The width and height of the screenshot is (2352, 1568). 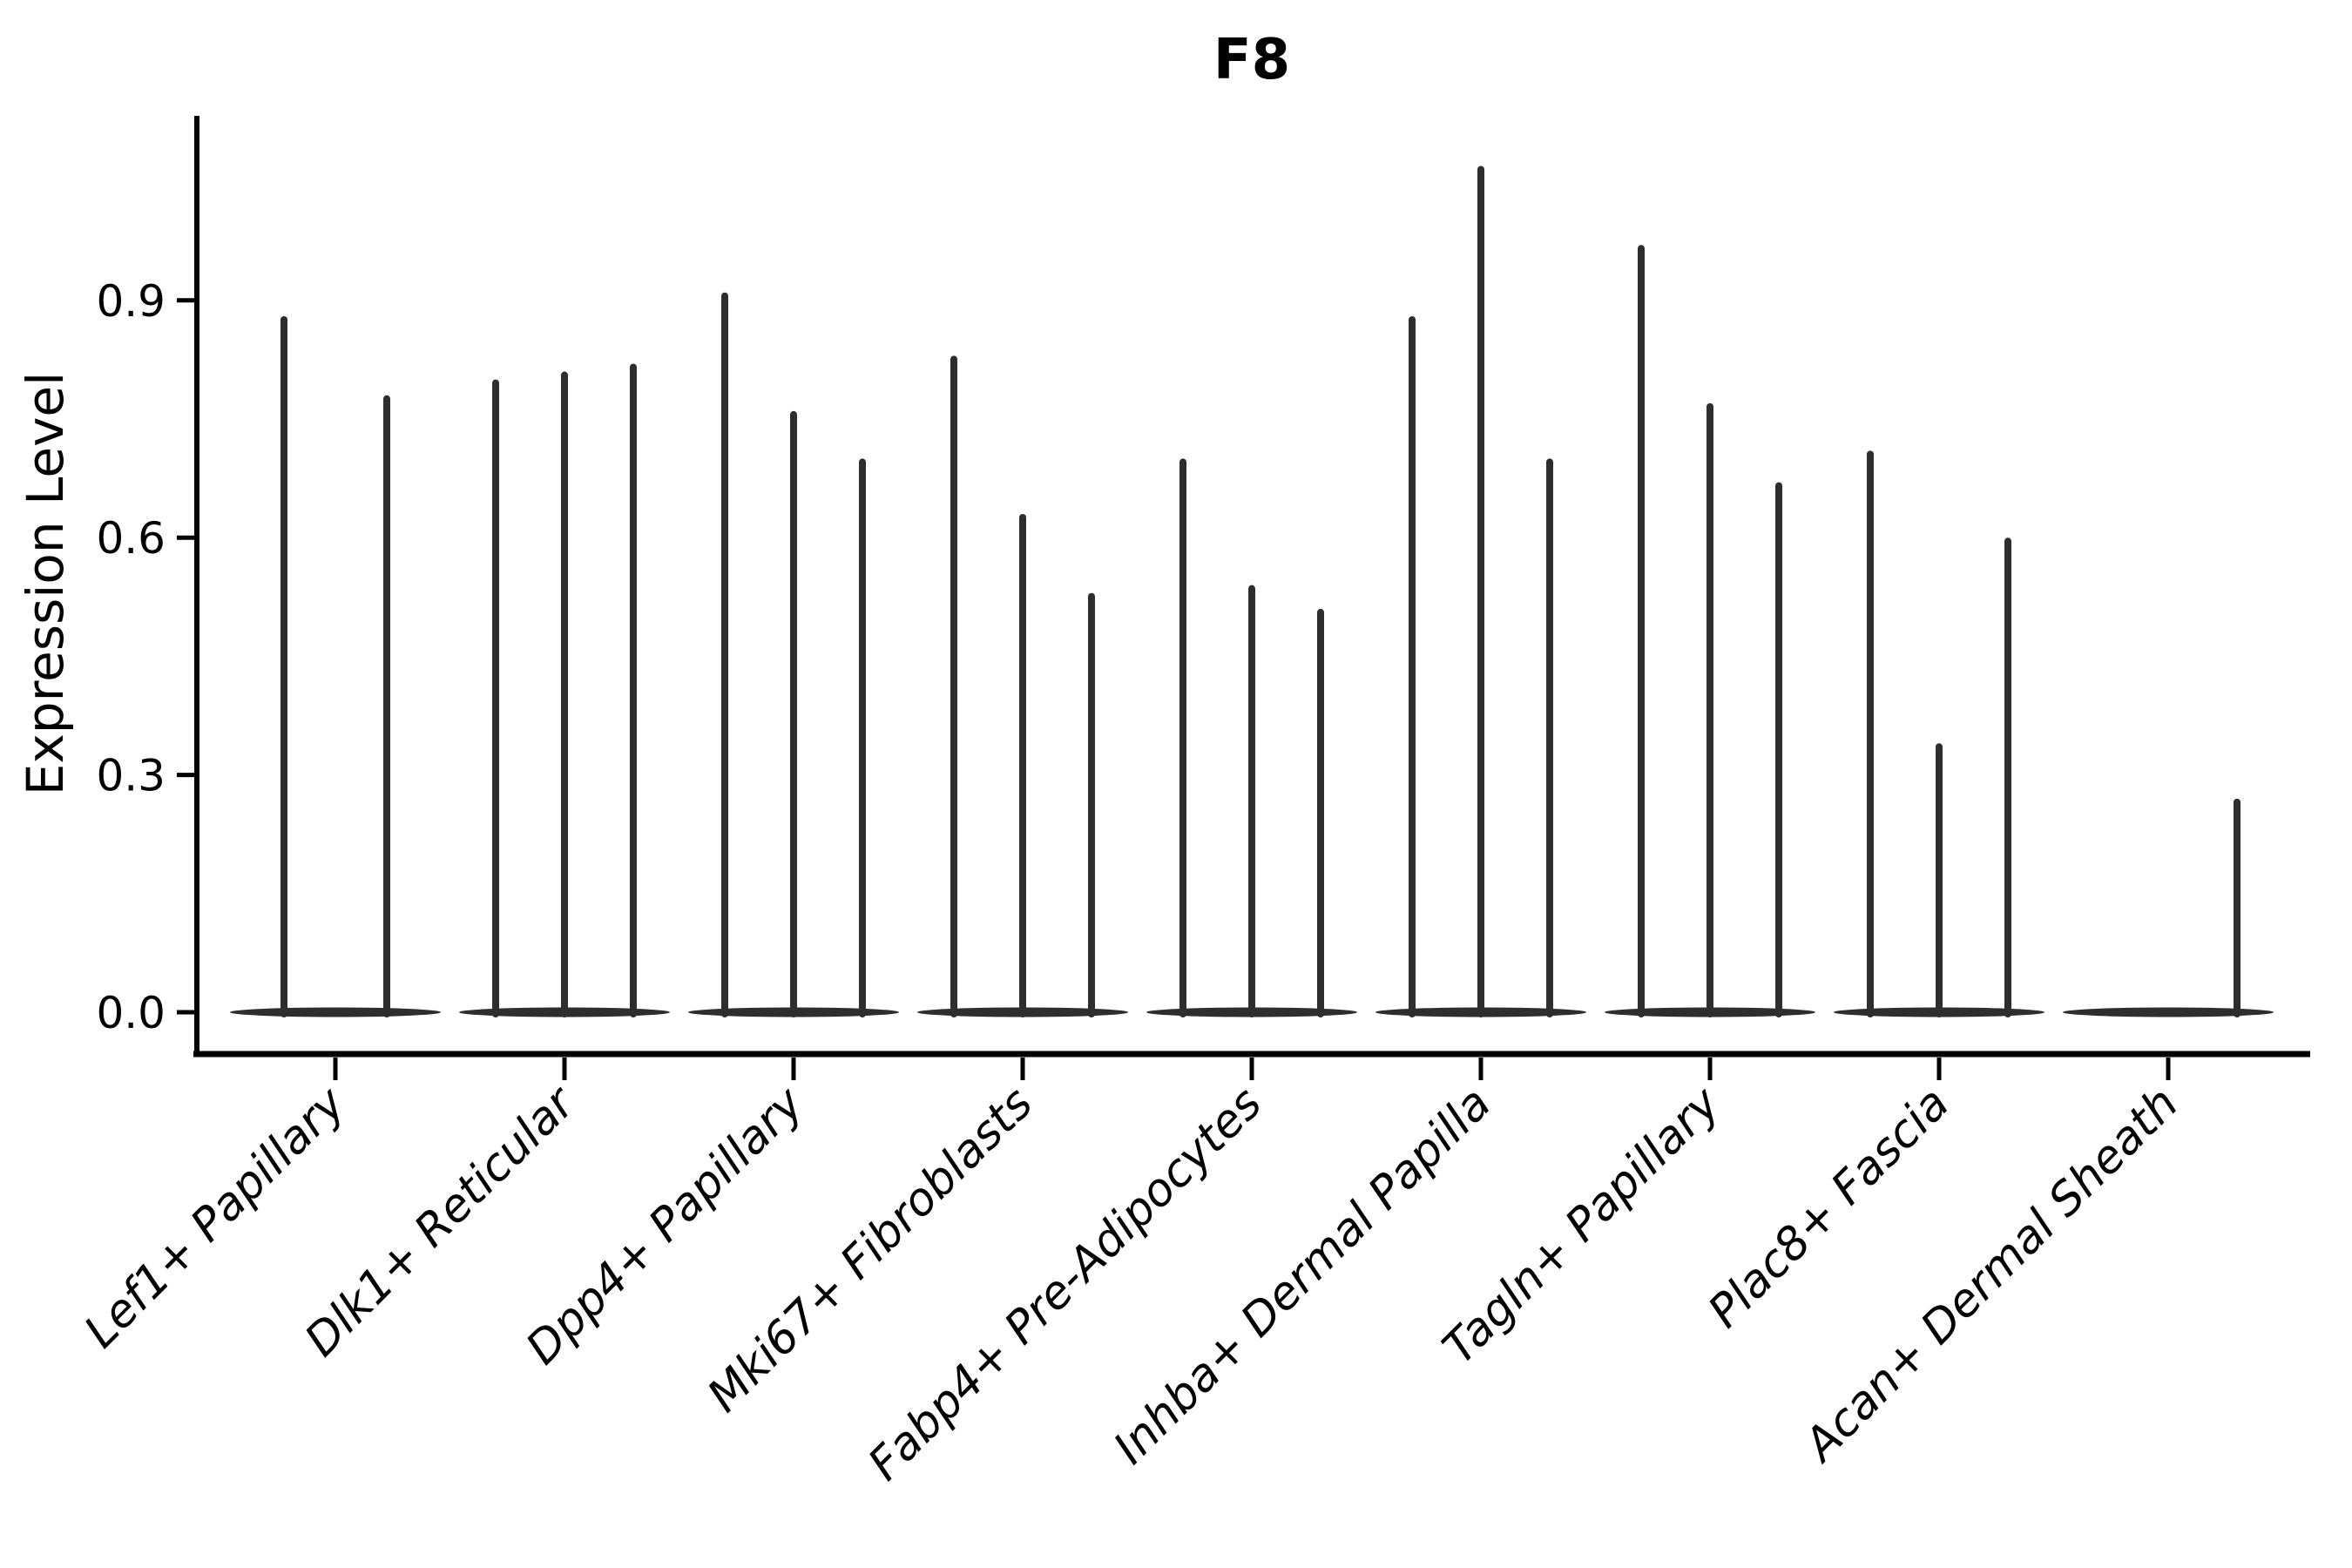 What do you see at coordinates (45, 583) in the screenshot?
I see `y-axis-label: Expression Level` at bounding box center [45, 583].